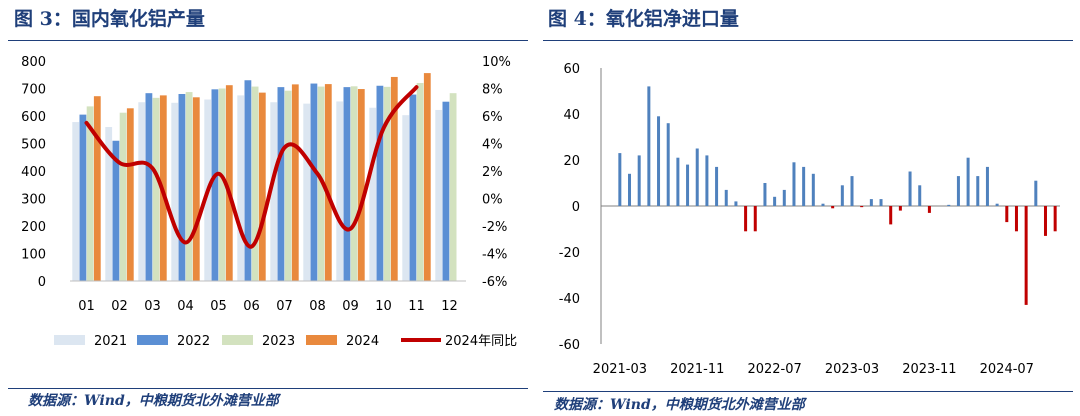 This screenshot has height=416, width=1080. Describe the element at coordinates (152, 306) in the screenshot. I see `x-tick-label: 03` at that location.